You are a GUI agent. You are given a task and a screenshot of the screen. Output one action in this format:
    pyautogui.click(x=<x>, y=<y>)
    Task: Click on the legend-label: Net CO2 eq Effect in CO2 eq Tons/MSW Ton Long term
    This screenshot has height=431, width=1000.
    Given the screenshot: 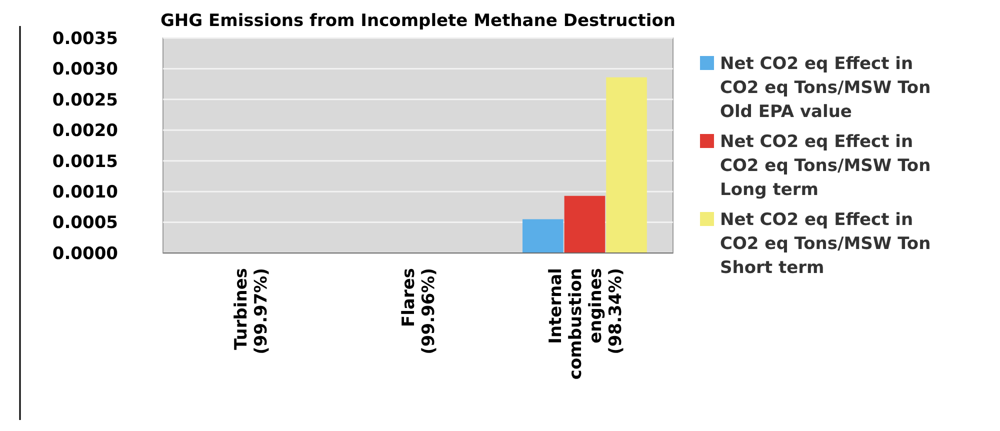 What is the action you would take?
    pyautogui.click(x=825, y=166)
    